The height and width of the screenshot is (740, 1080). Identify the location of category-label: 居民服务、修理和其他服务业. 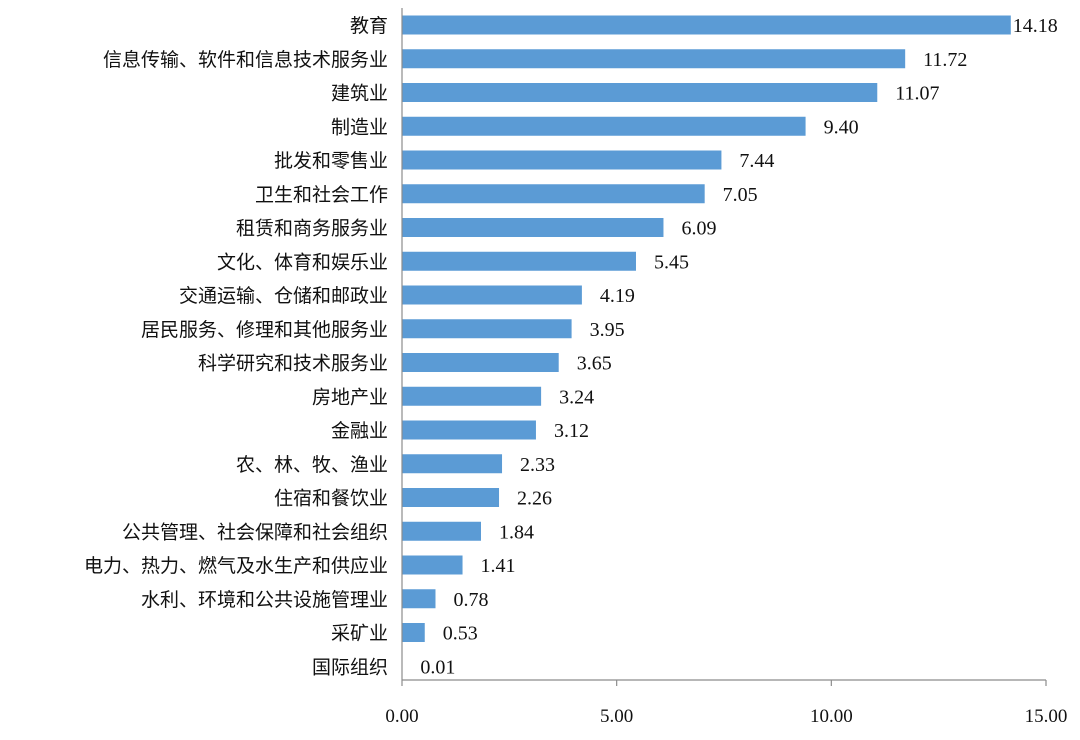
(264, 330).